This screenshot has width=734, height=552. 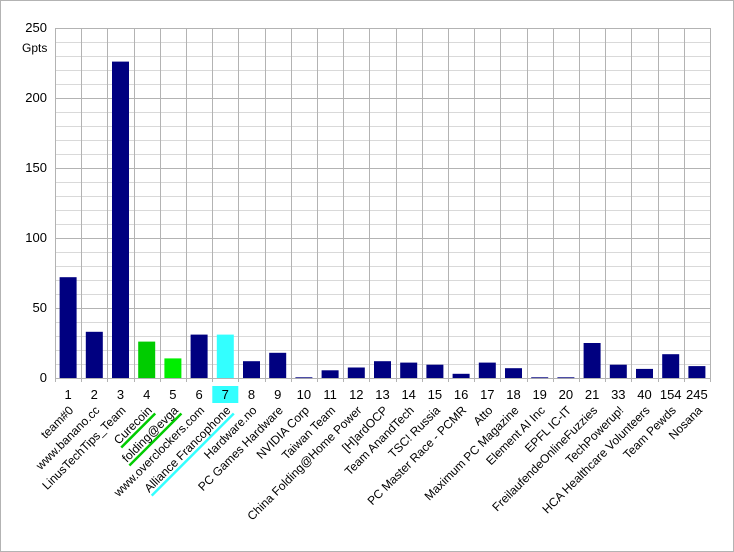 What do you see at coordinates (36, 167) in the screenshot?
I see `y-tick-label: 150` at bounding box center [36, 167].